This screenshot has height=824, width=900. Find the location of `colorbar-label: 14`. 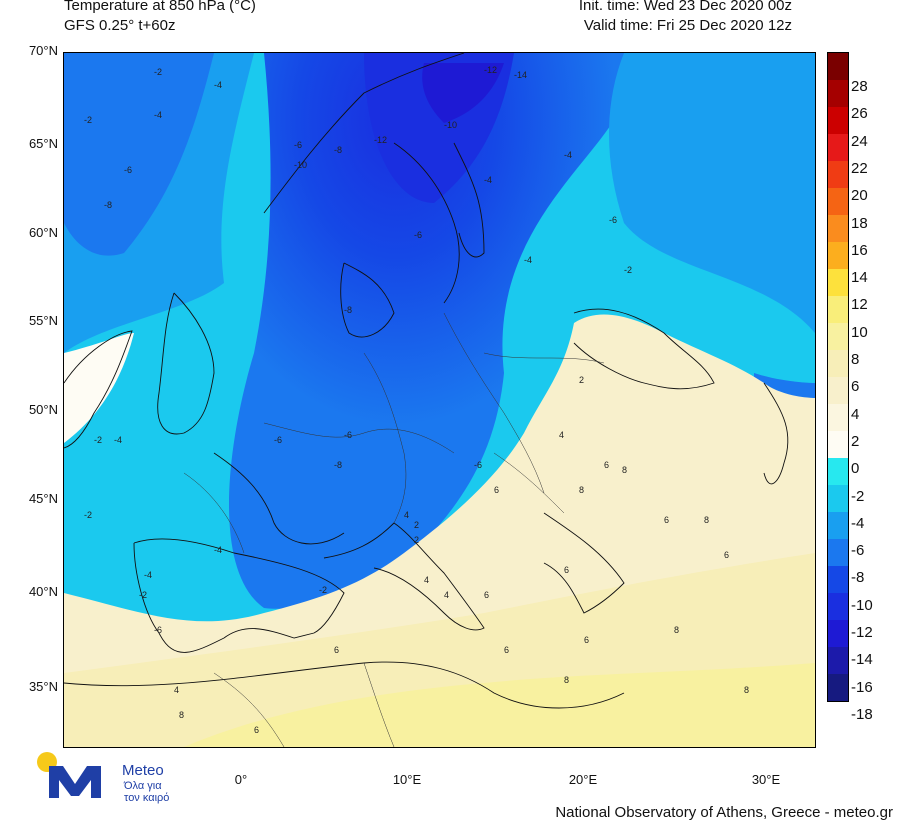

colorbar-label: 14 is located at coordinates (859, 278).